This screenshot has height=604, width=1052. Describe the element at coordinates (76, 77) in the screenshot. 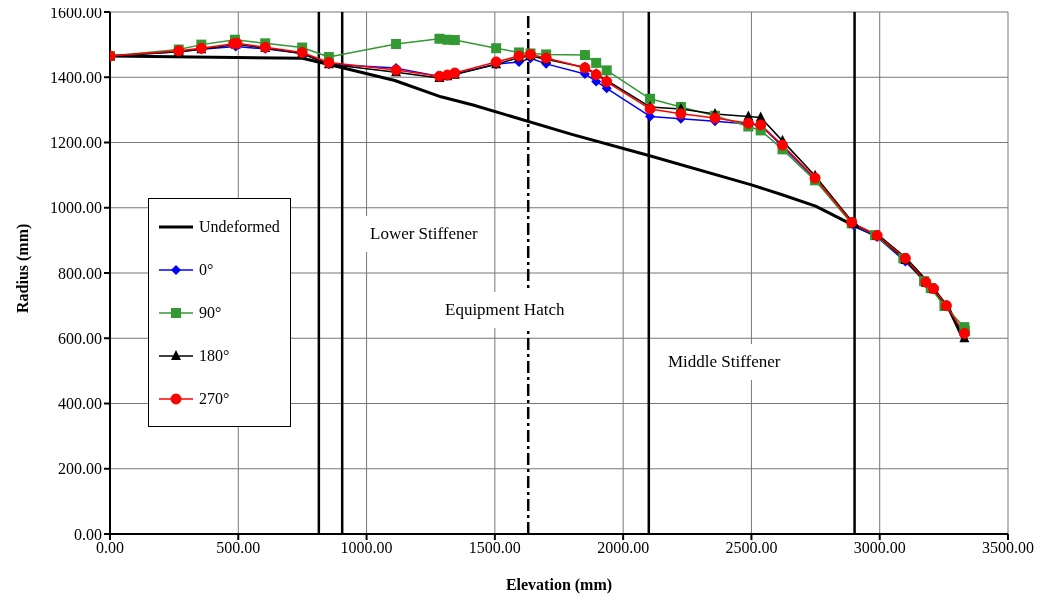

I see `y-tick-label: 1400.00` at that location.